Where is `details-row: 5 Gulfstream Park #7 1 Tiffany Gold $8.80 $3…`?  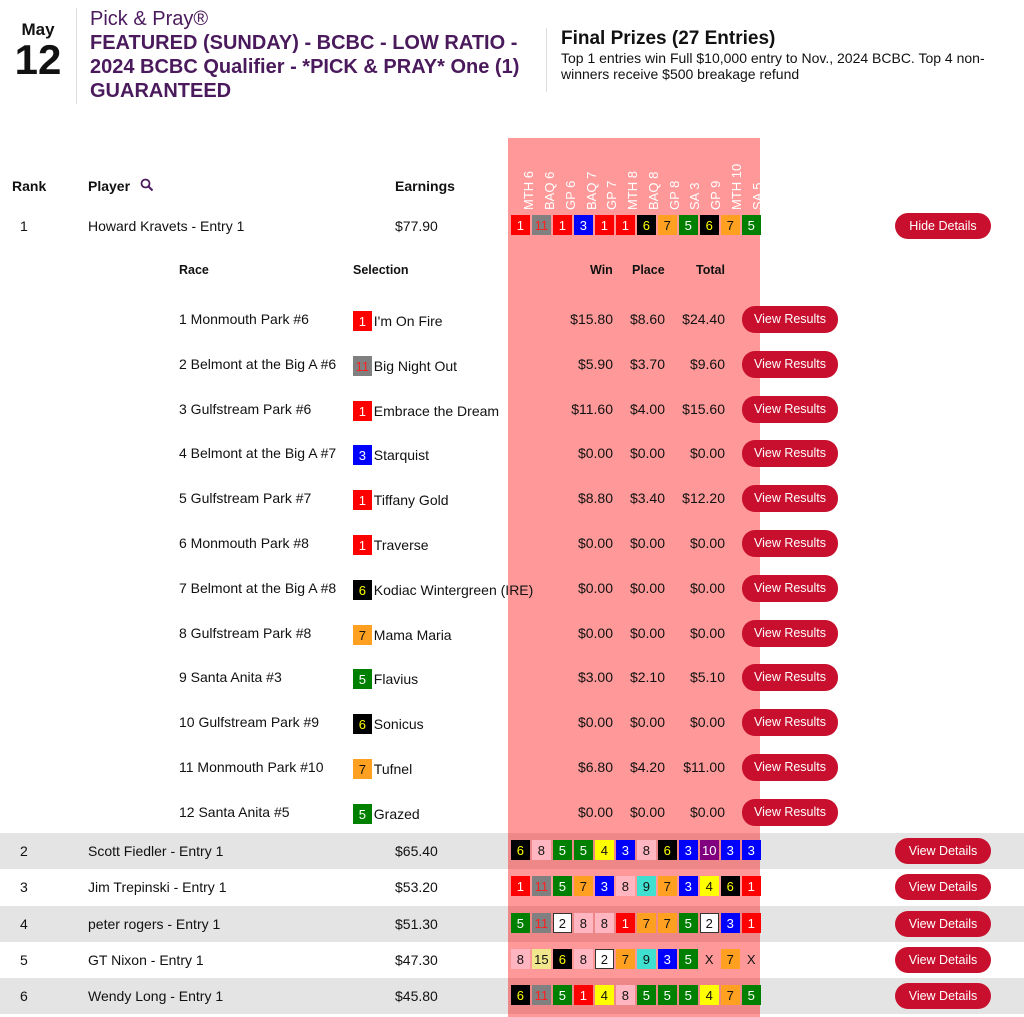 details-row: 5 Gulfstream Park #7 1 Tiffany Gold $8.80 $3… is located at coordinates (512, 498).